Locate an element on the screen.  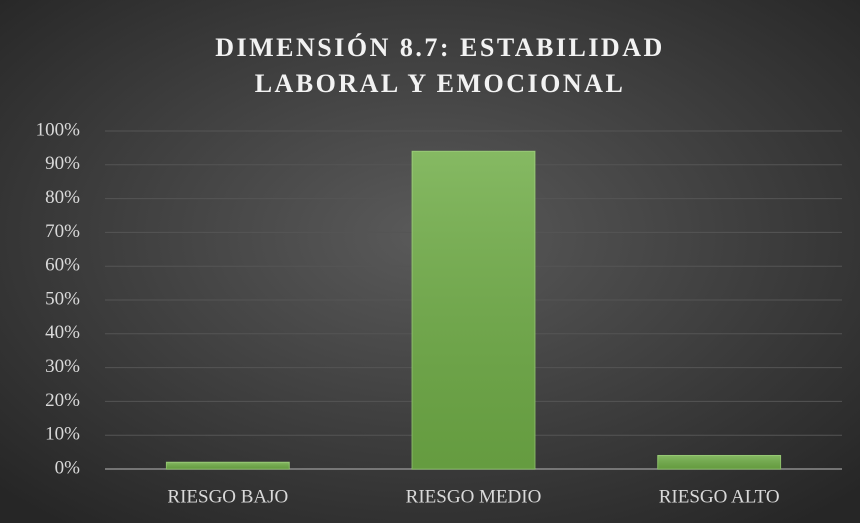
chart-title: LABORAL Y EMOCIONAL is located at coordinates (440, 83).